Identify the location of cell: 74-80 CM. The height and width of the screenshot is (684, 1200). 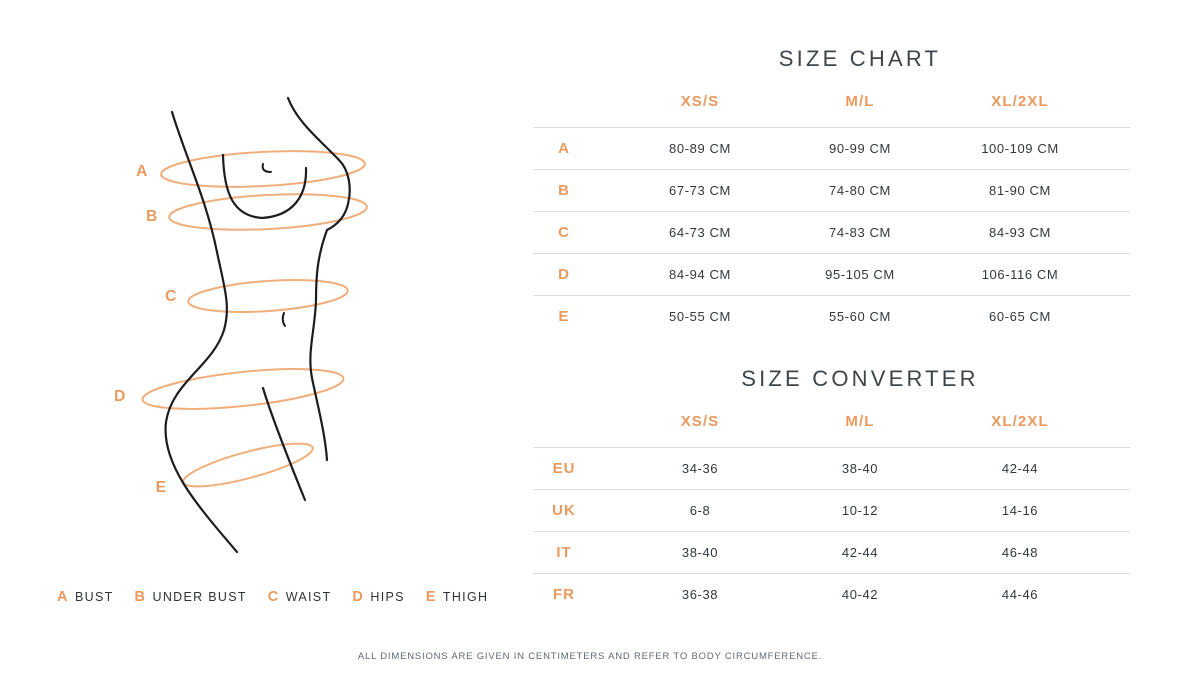
(860, 190).